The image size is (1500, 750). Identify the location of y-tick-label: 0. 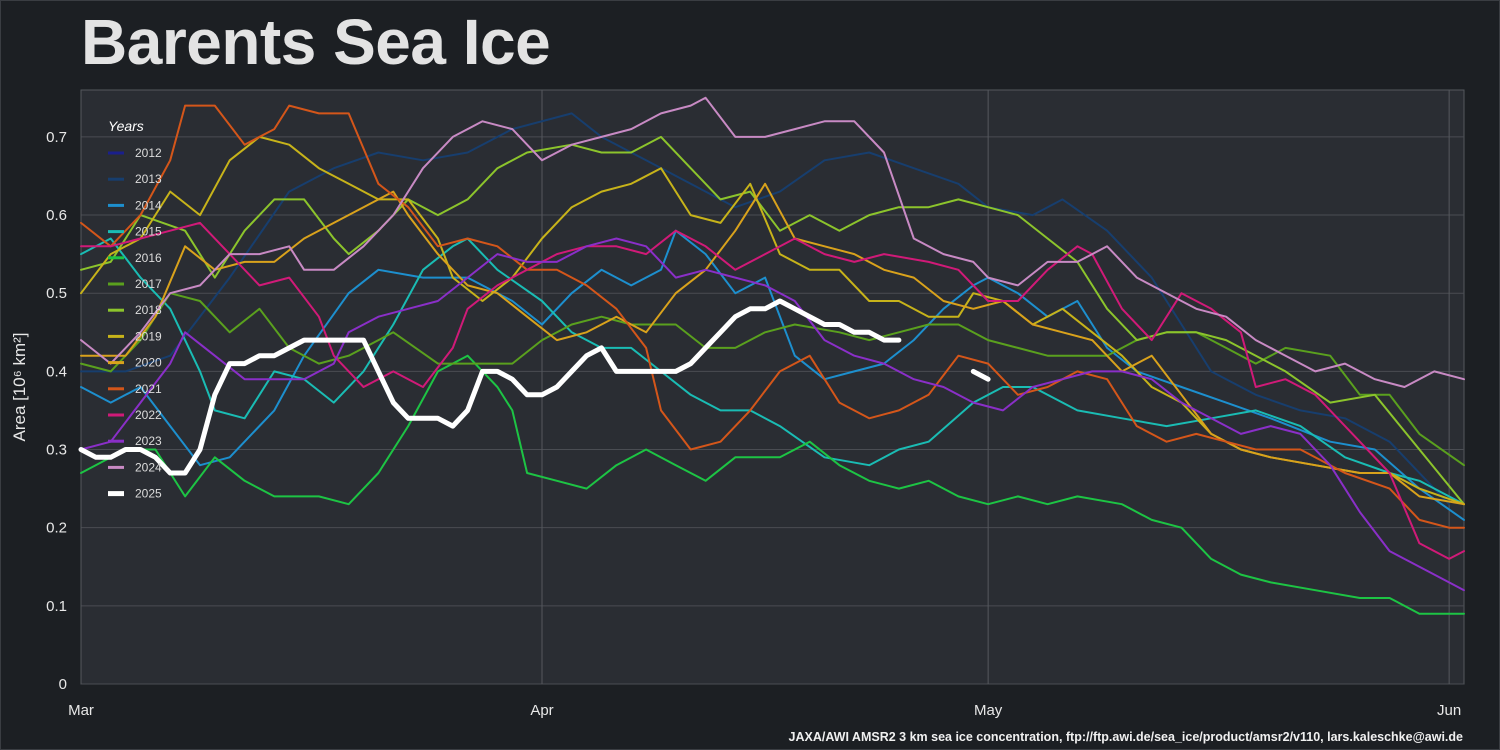
(63, 684).